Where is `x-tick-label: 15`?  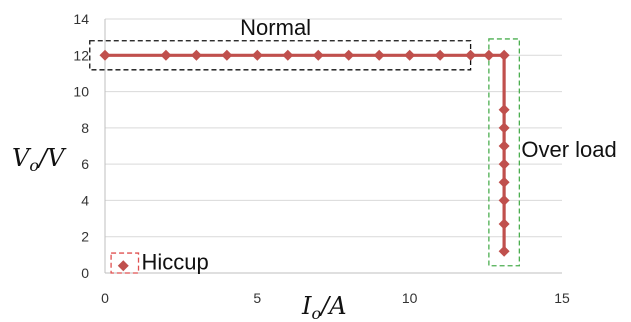
x-tick-label: 15 is located at coordinates (562, 298).